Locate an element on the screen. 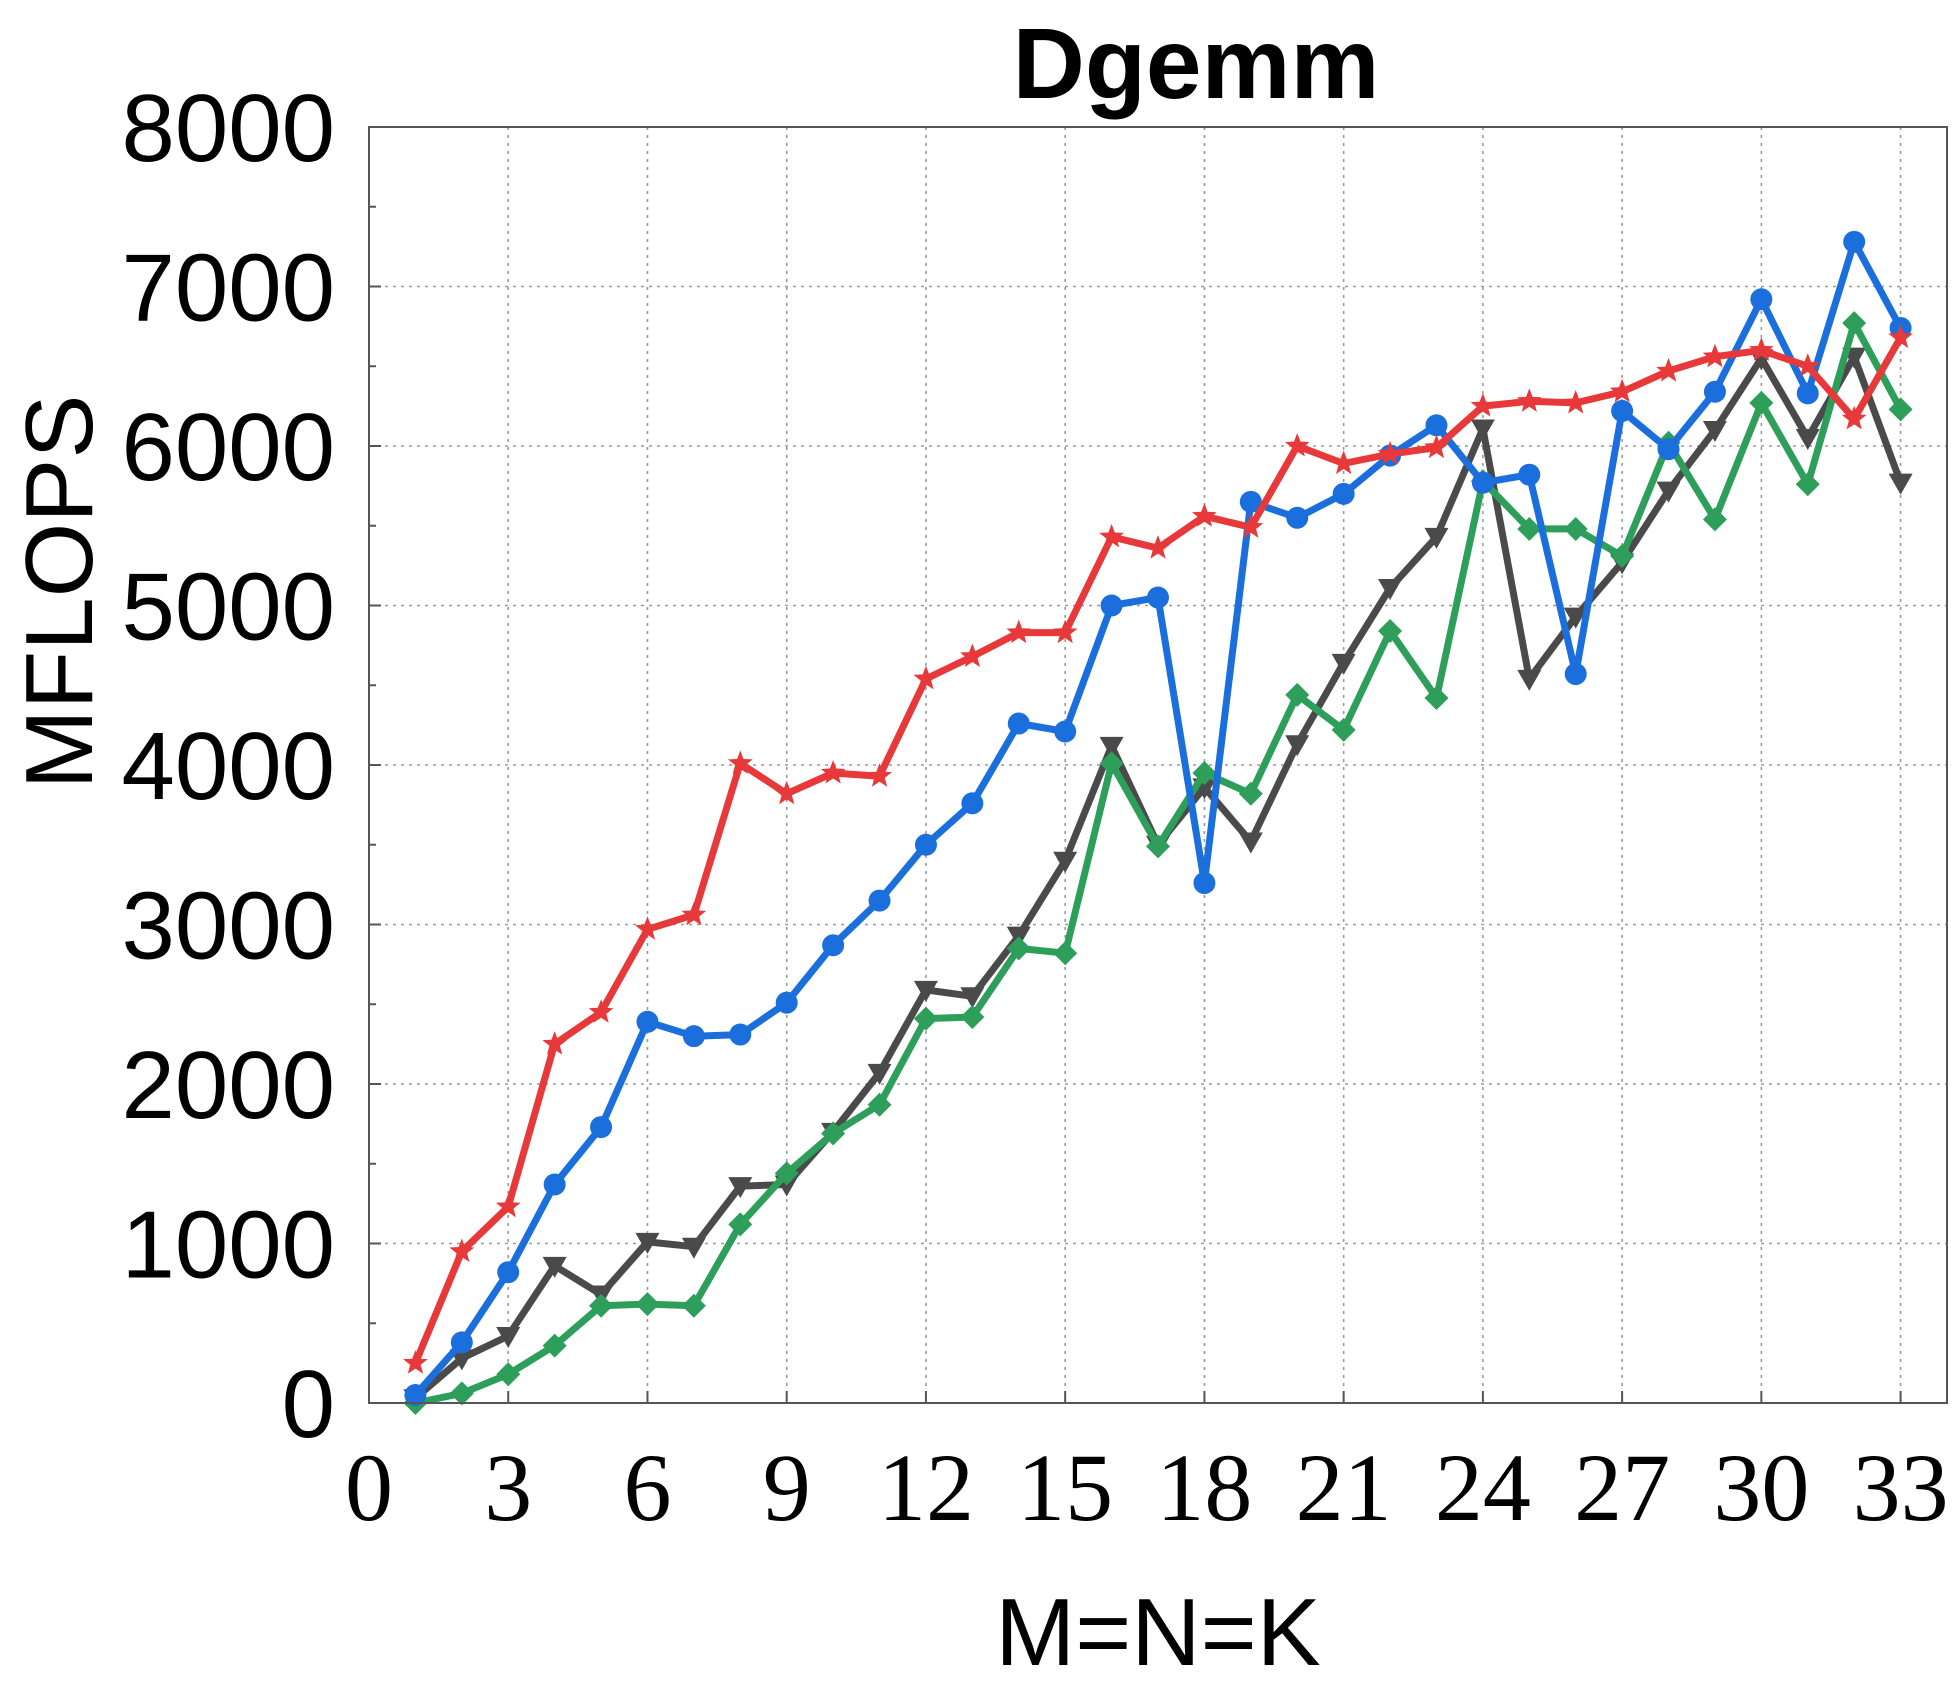  y-tick-labels: 0 1000 2000 3000 4000 5000 6000 7000 8000 is located at coordinates (228, 766).